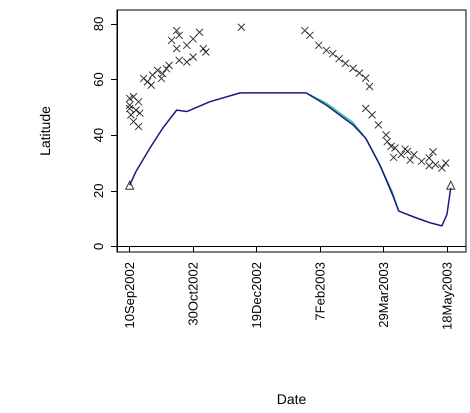 This screenshot has height=413, width=470. Describe the element at coordinates (384, 295) in the screenshot. I see `x-tick-label: 29Mar2003` at that location.